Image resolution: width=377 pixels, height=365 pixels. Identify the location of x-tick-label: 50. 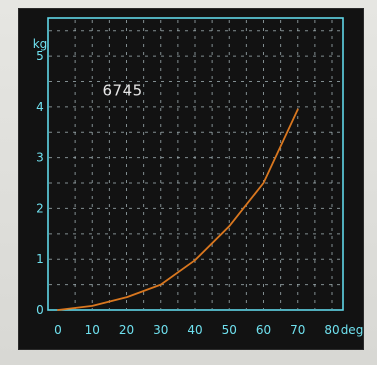
(229, 330).